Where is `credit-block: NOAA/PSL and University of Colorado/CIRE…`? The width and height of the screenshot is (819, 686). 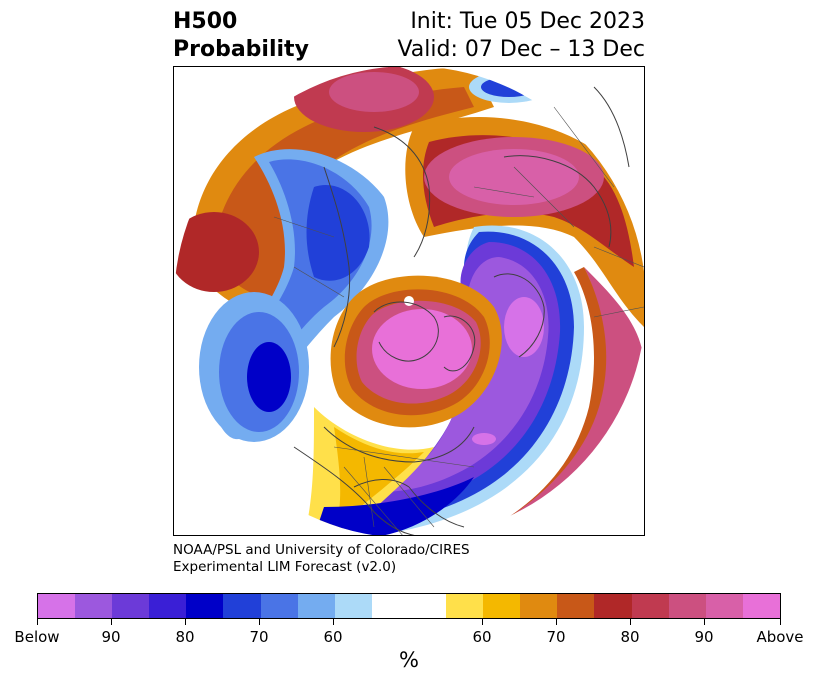
credit-block: NOAA/PSL and University of Colorado/CIRE… is located at coordinates (321, 559).